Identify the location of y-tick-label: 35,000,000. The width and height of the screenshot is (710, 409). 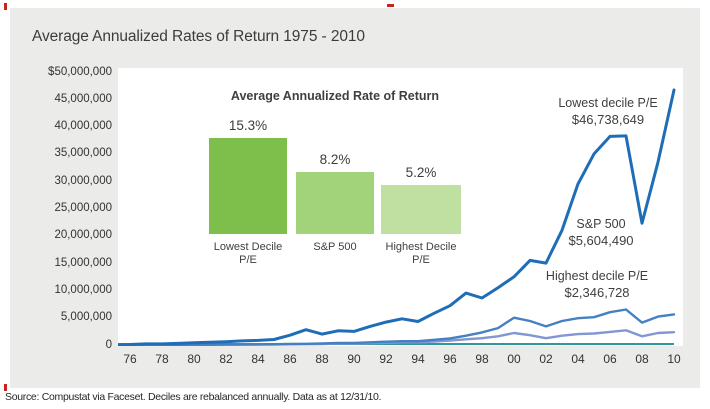
(83, 153).